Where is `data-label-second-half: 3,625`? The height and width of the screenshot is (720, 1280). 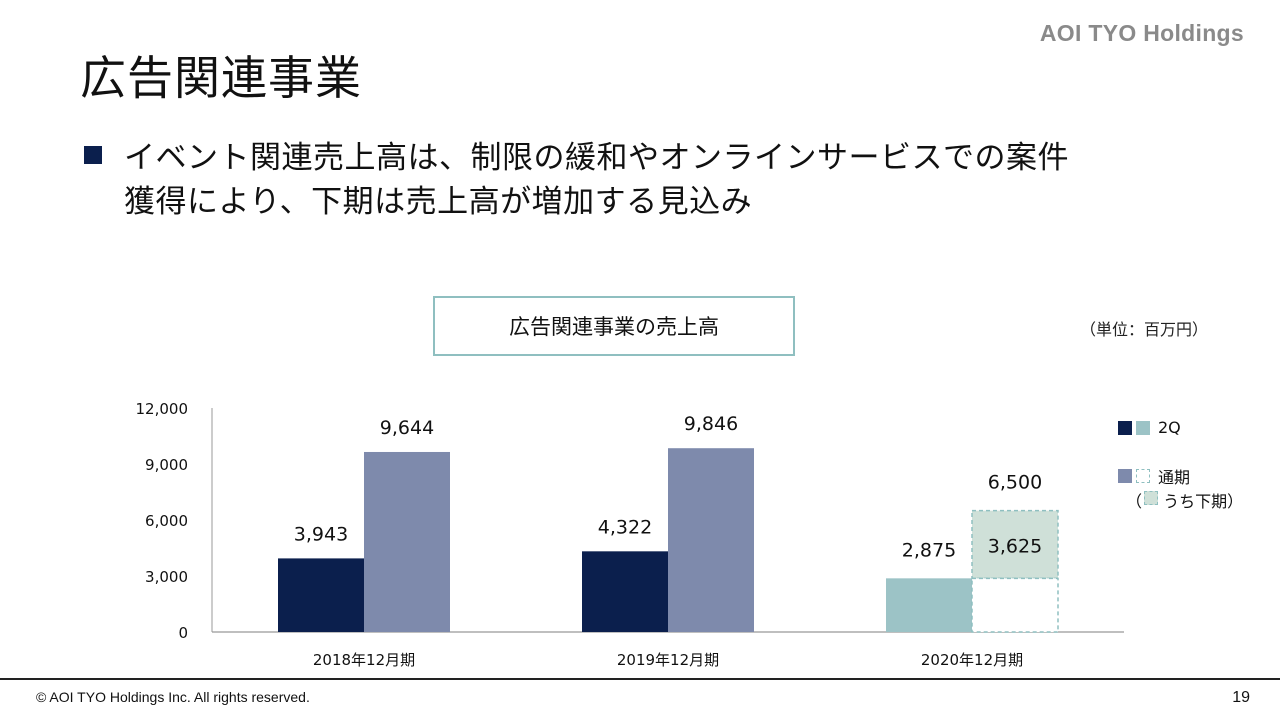
data-label-second-half: 3,625 is located at coordinates (1015, 547).